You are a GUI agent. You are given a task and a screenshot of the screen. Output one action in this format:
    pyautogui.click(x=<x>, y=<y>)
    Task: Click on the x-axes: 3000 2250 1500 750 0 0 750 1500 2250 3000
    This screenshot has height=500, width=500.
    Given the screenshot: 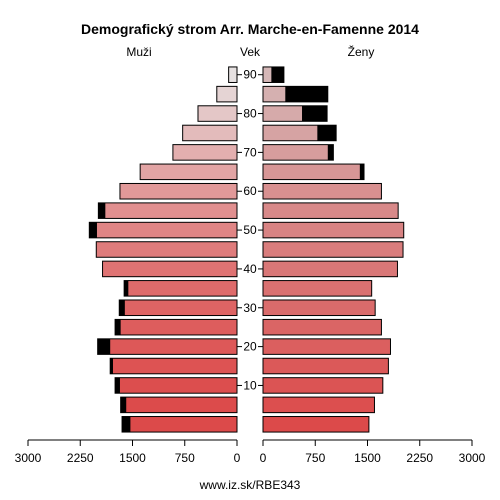 What is the action you would take?
    pyautogui.click(x=250, y=452)
    